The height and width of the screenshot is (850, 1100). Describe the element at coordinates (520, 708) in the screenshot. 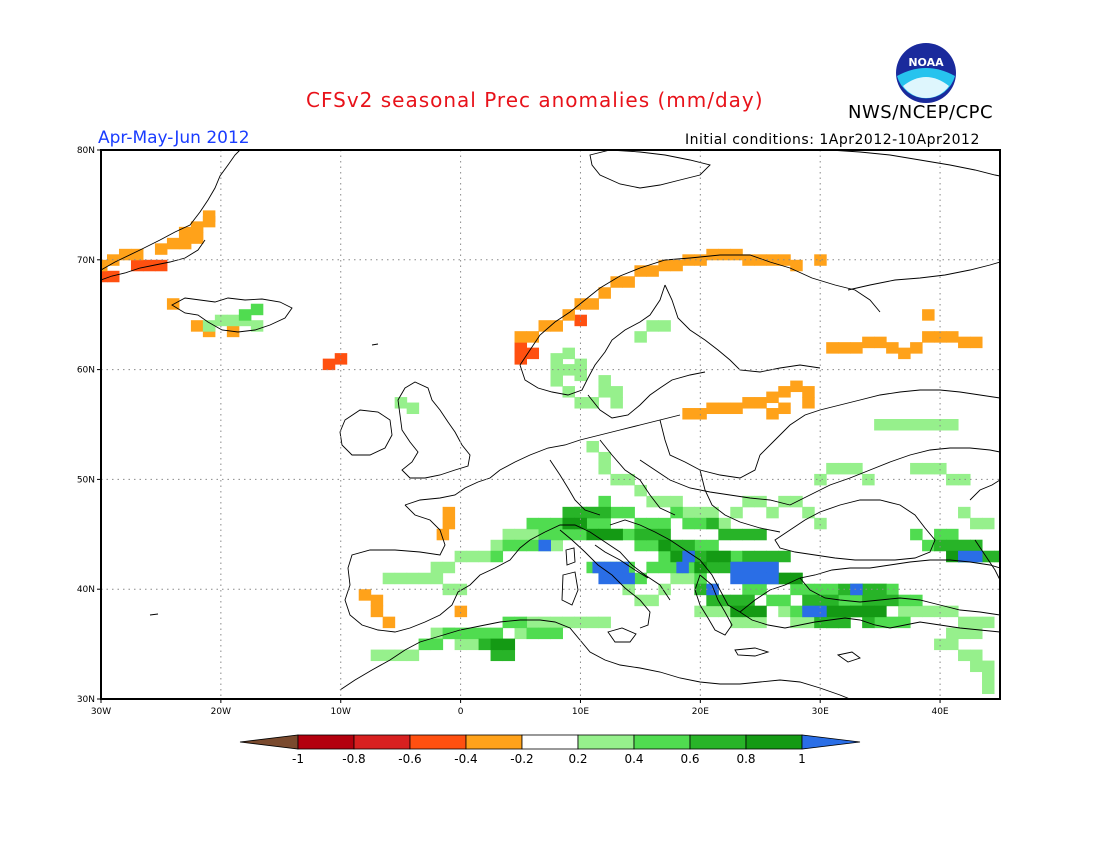

I see `lon-tick-labels: 30W 20W 10W 0 10E 20E 30E 40E` at that location.